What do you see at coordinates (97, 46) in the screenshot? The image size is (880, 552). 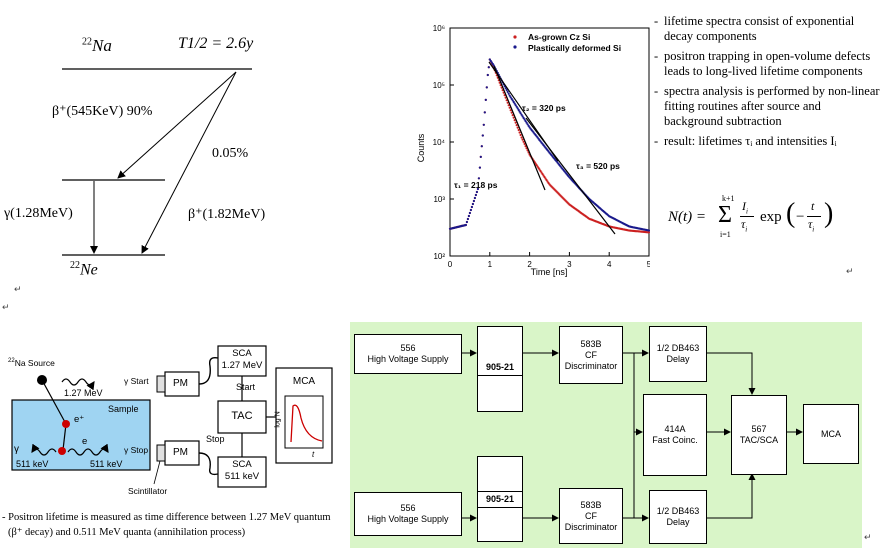 I see `parent-nucleus: 22Na` at bounding box center [97, 46].